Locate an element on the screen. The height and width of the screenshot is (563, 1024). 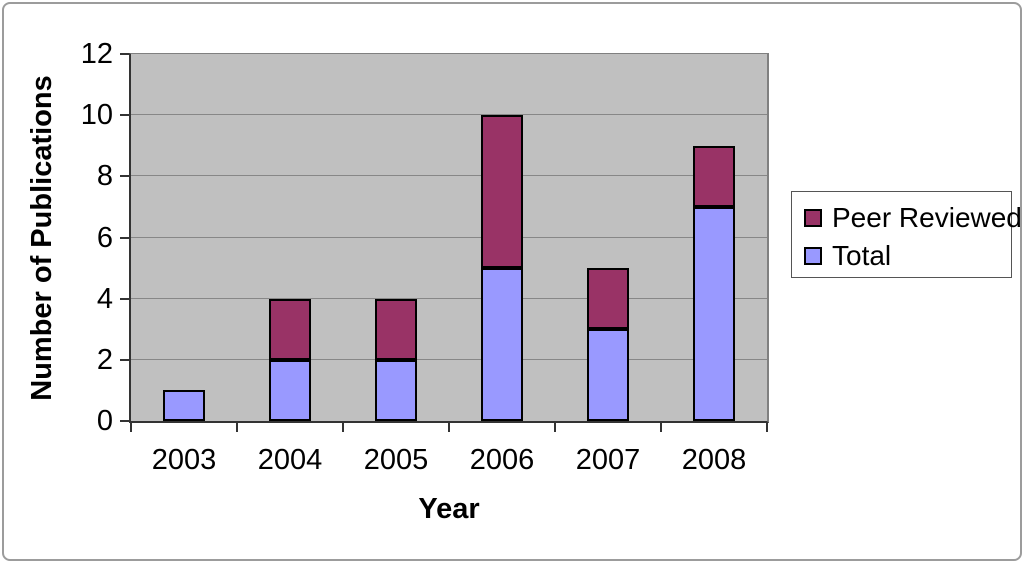
bar-segment-peer-reviewed-2004 is located at coordinates (290, 329).